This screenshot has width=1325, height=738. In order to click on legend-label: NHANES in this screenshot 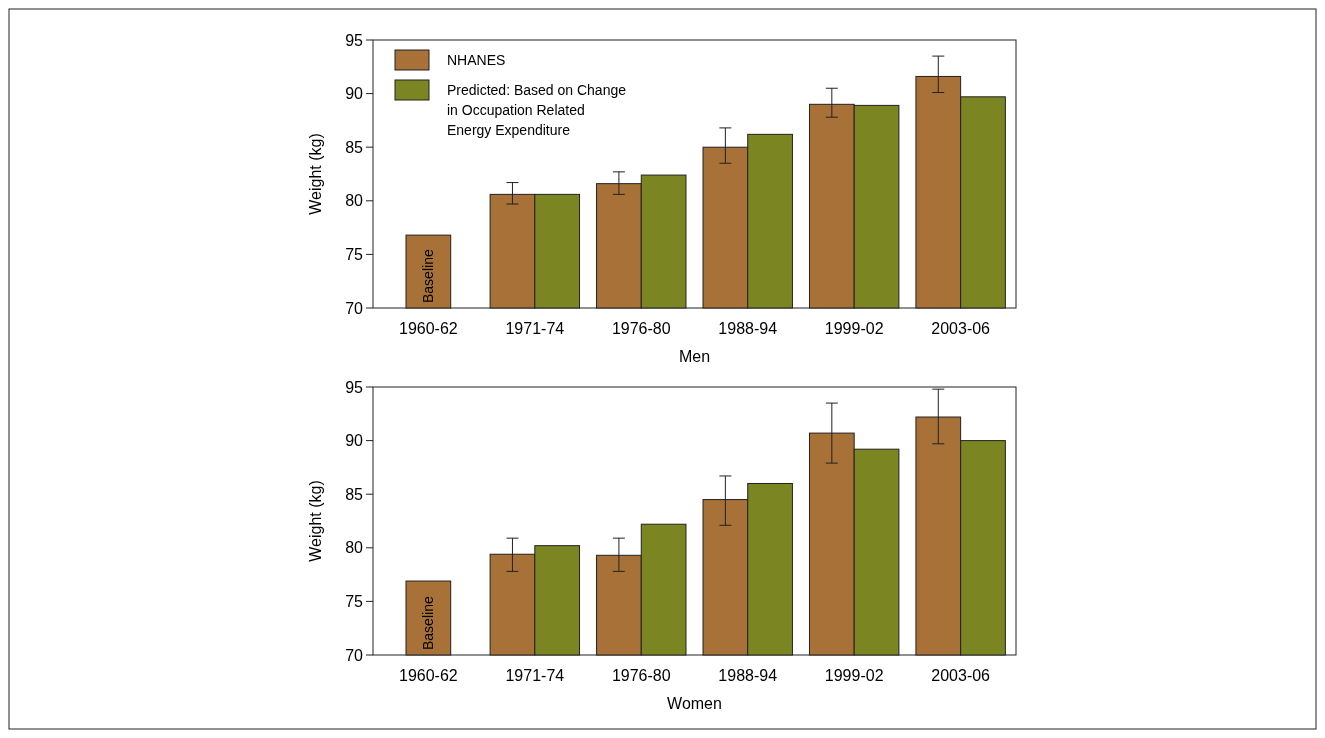, I will do `click(476, 60)`.